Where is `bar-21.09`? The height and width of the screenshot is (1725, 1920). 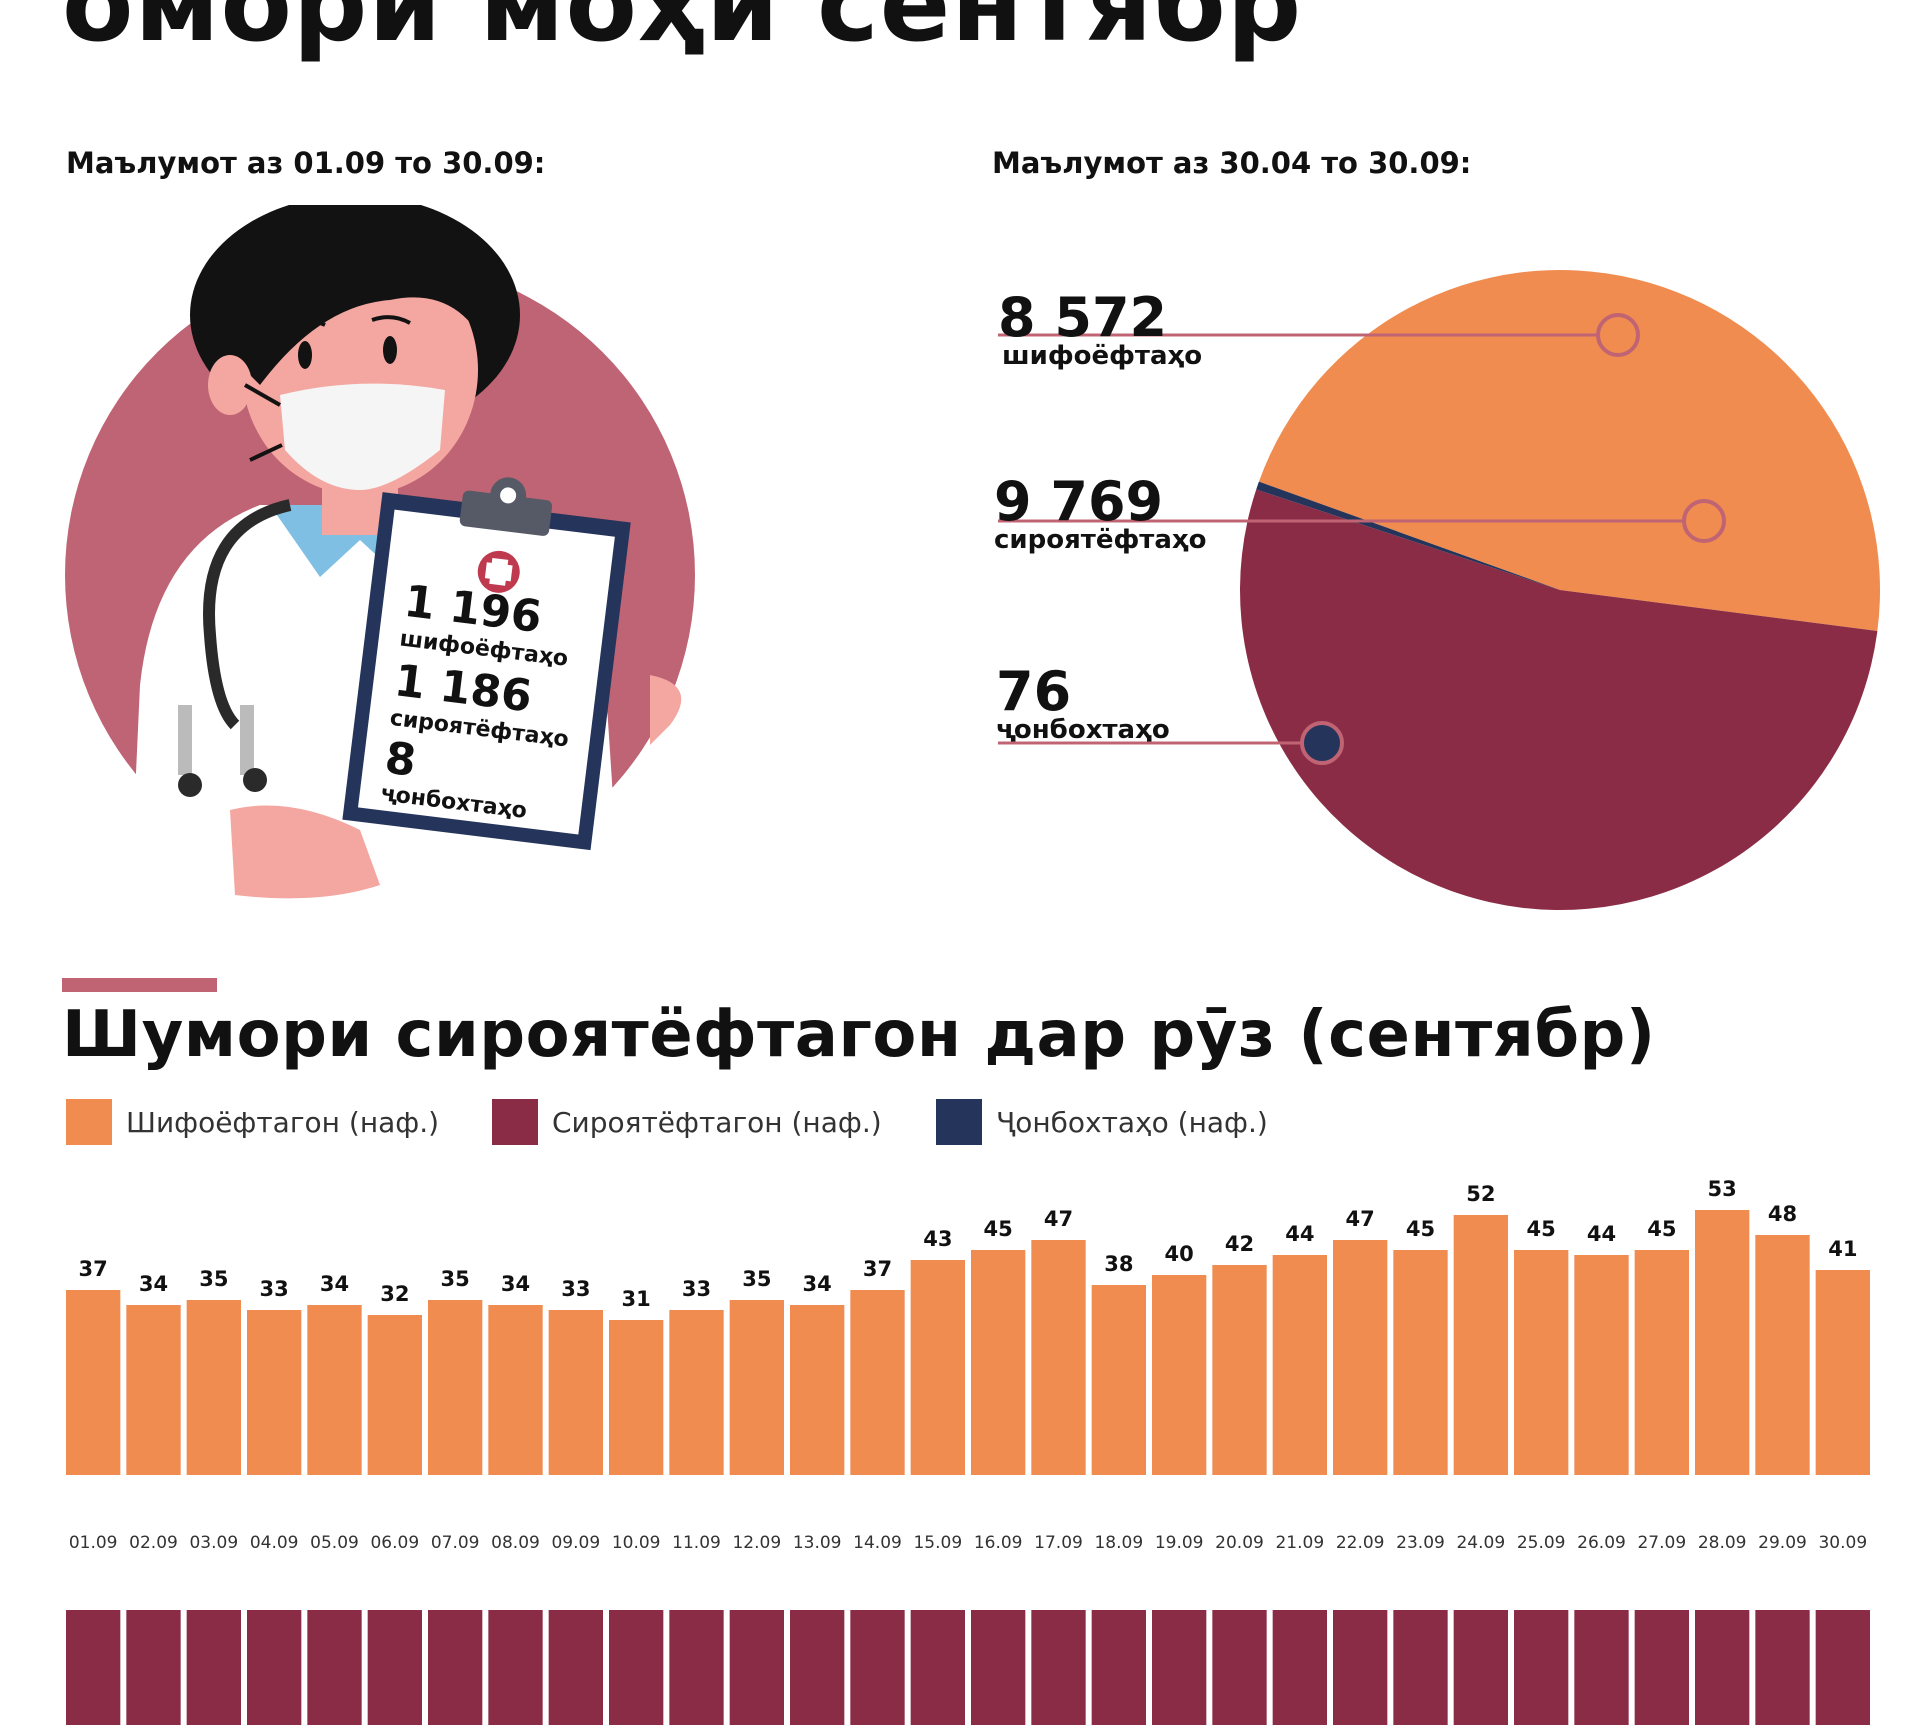
bar-21.09 is located at coordinates (1299, 1365).